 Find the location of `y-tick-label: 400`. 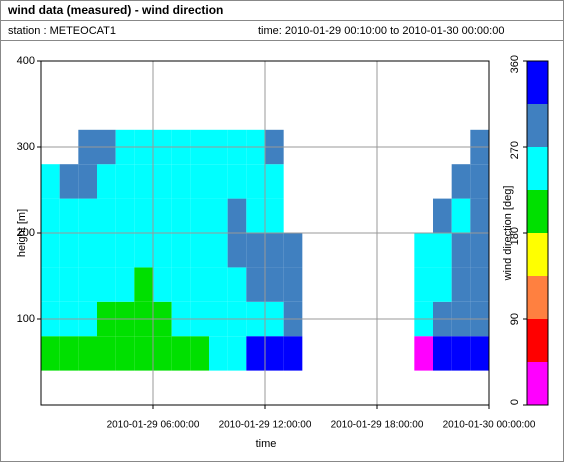

y-tick-label: 400 is located at coordinates (26, 61).